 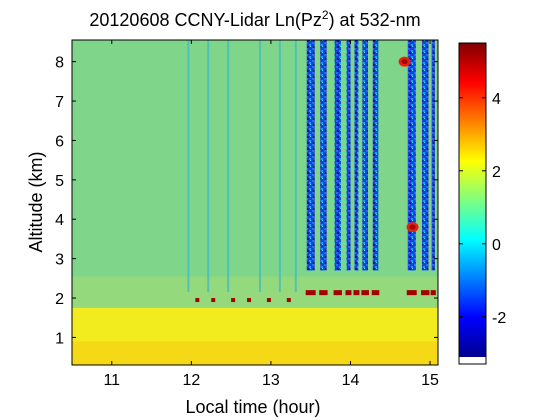 I want to click on x-tick-label: 13, so click(x=271, y=380).